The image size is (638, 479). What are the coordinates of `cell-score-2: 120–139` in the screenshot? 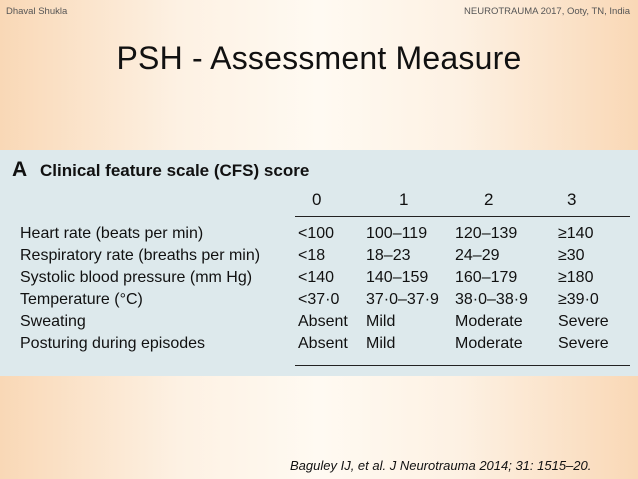 It's located at (486, 233).